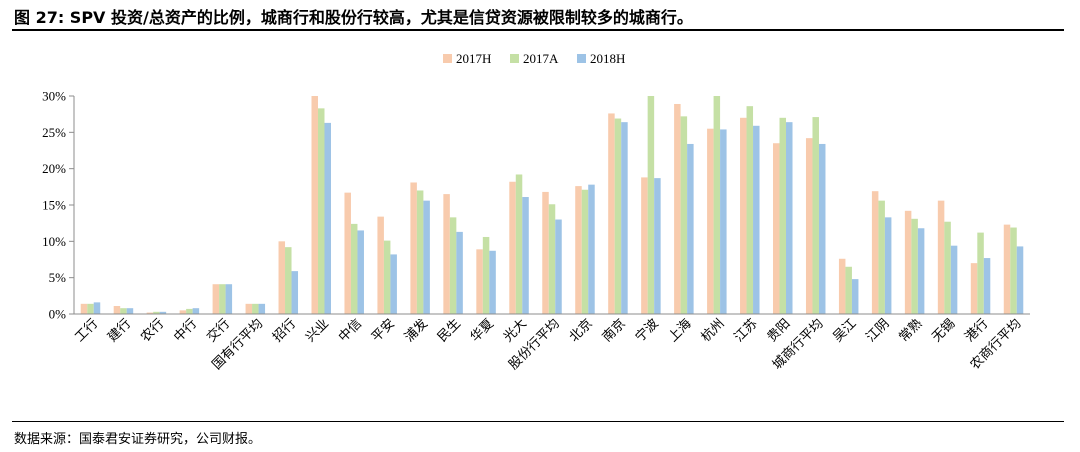  Describe the element at coordinates (845, 330) in the screenshot. I see `x-tick-label: 吴江` at that location.